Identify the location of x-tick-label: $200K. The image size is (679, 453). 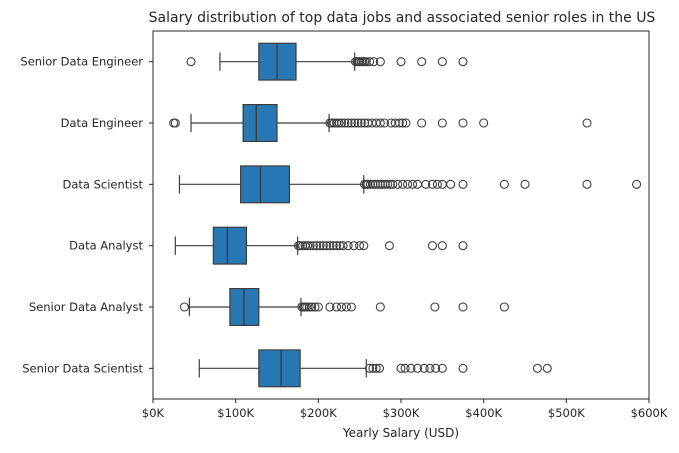
(318, 413).